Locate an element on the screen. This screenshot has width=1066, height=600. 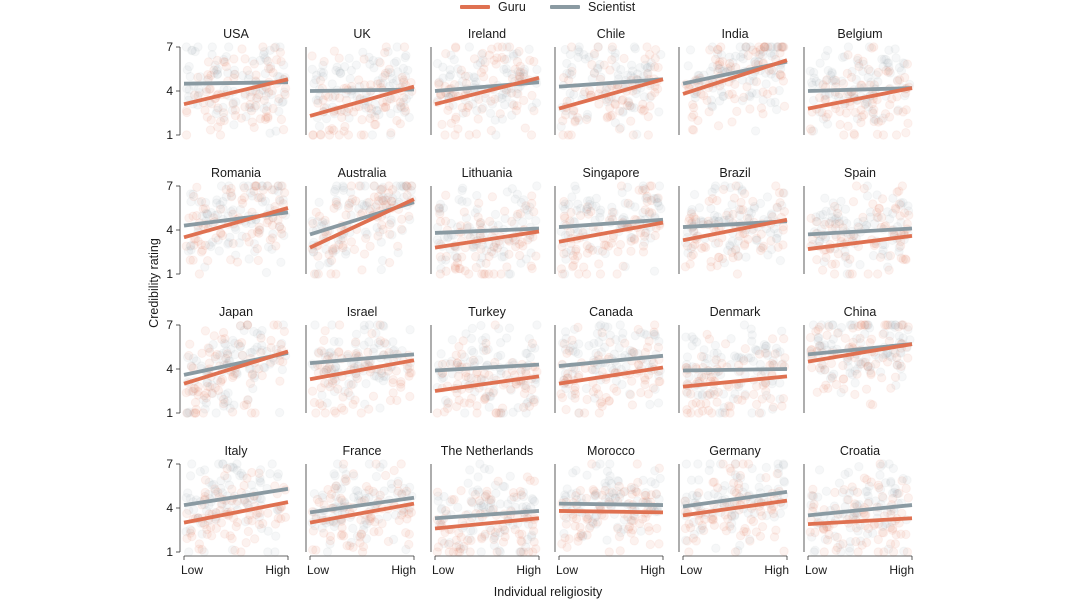
panel-morocco is located at coordinates (609, 509).